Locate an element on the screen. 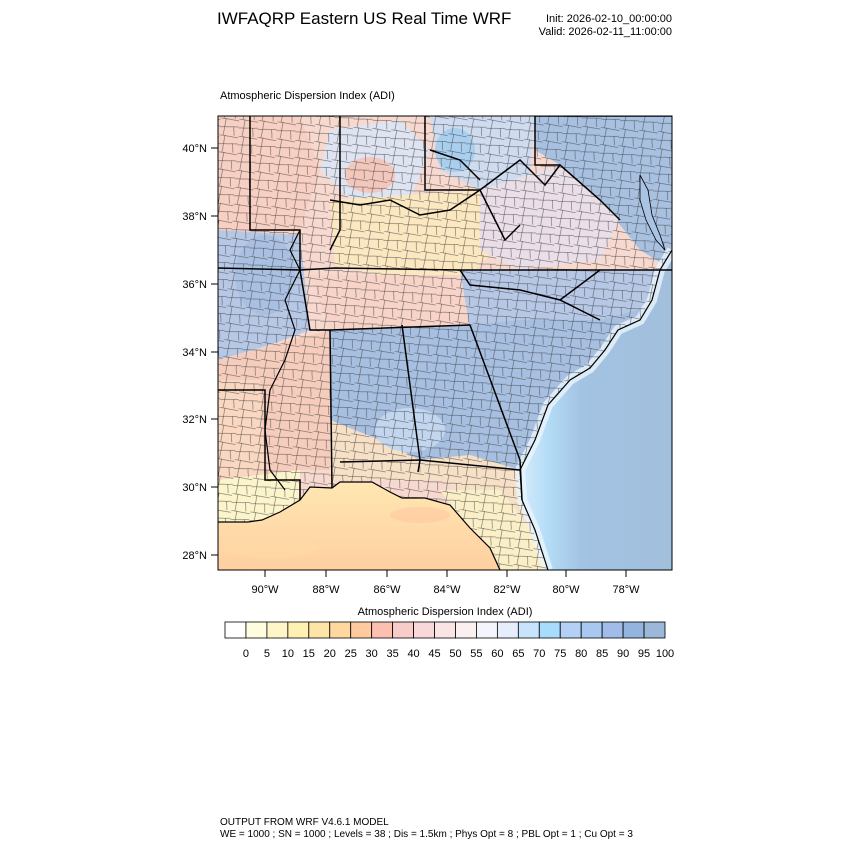 The image size is (850, 850). colorbar-label: 35 is located at coordinates (392, 654).